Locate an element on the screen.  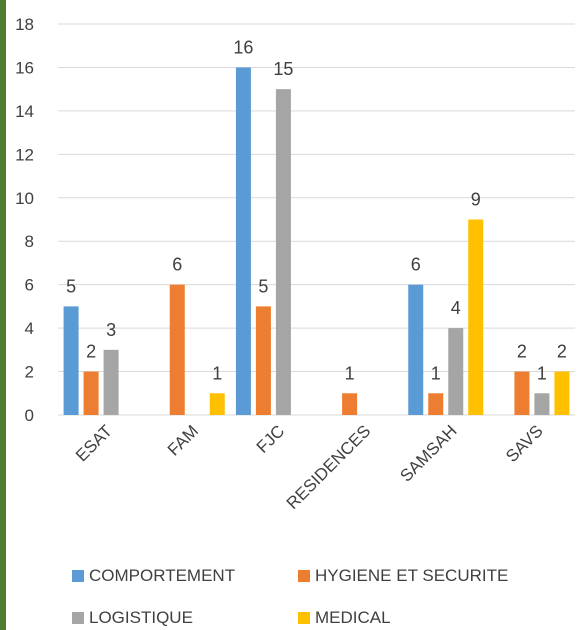
bar-fam-hygiene-et-securite is located at coordinates (177, 349).